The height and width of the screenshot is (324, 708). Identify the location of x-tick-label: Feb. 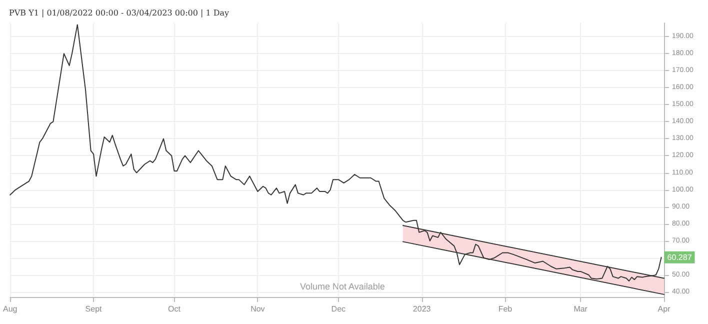
(505, 309).